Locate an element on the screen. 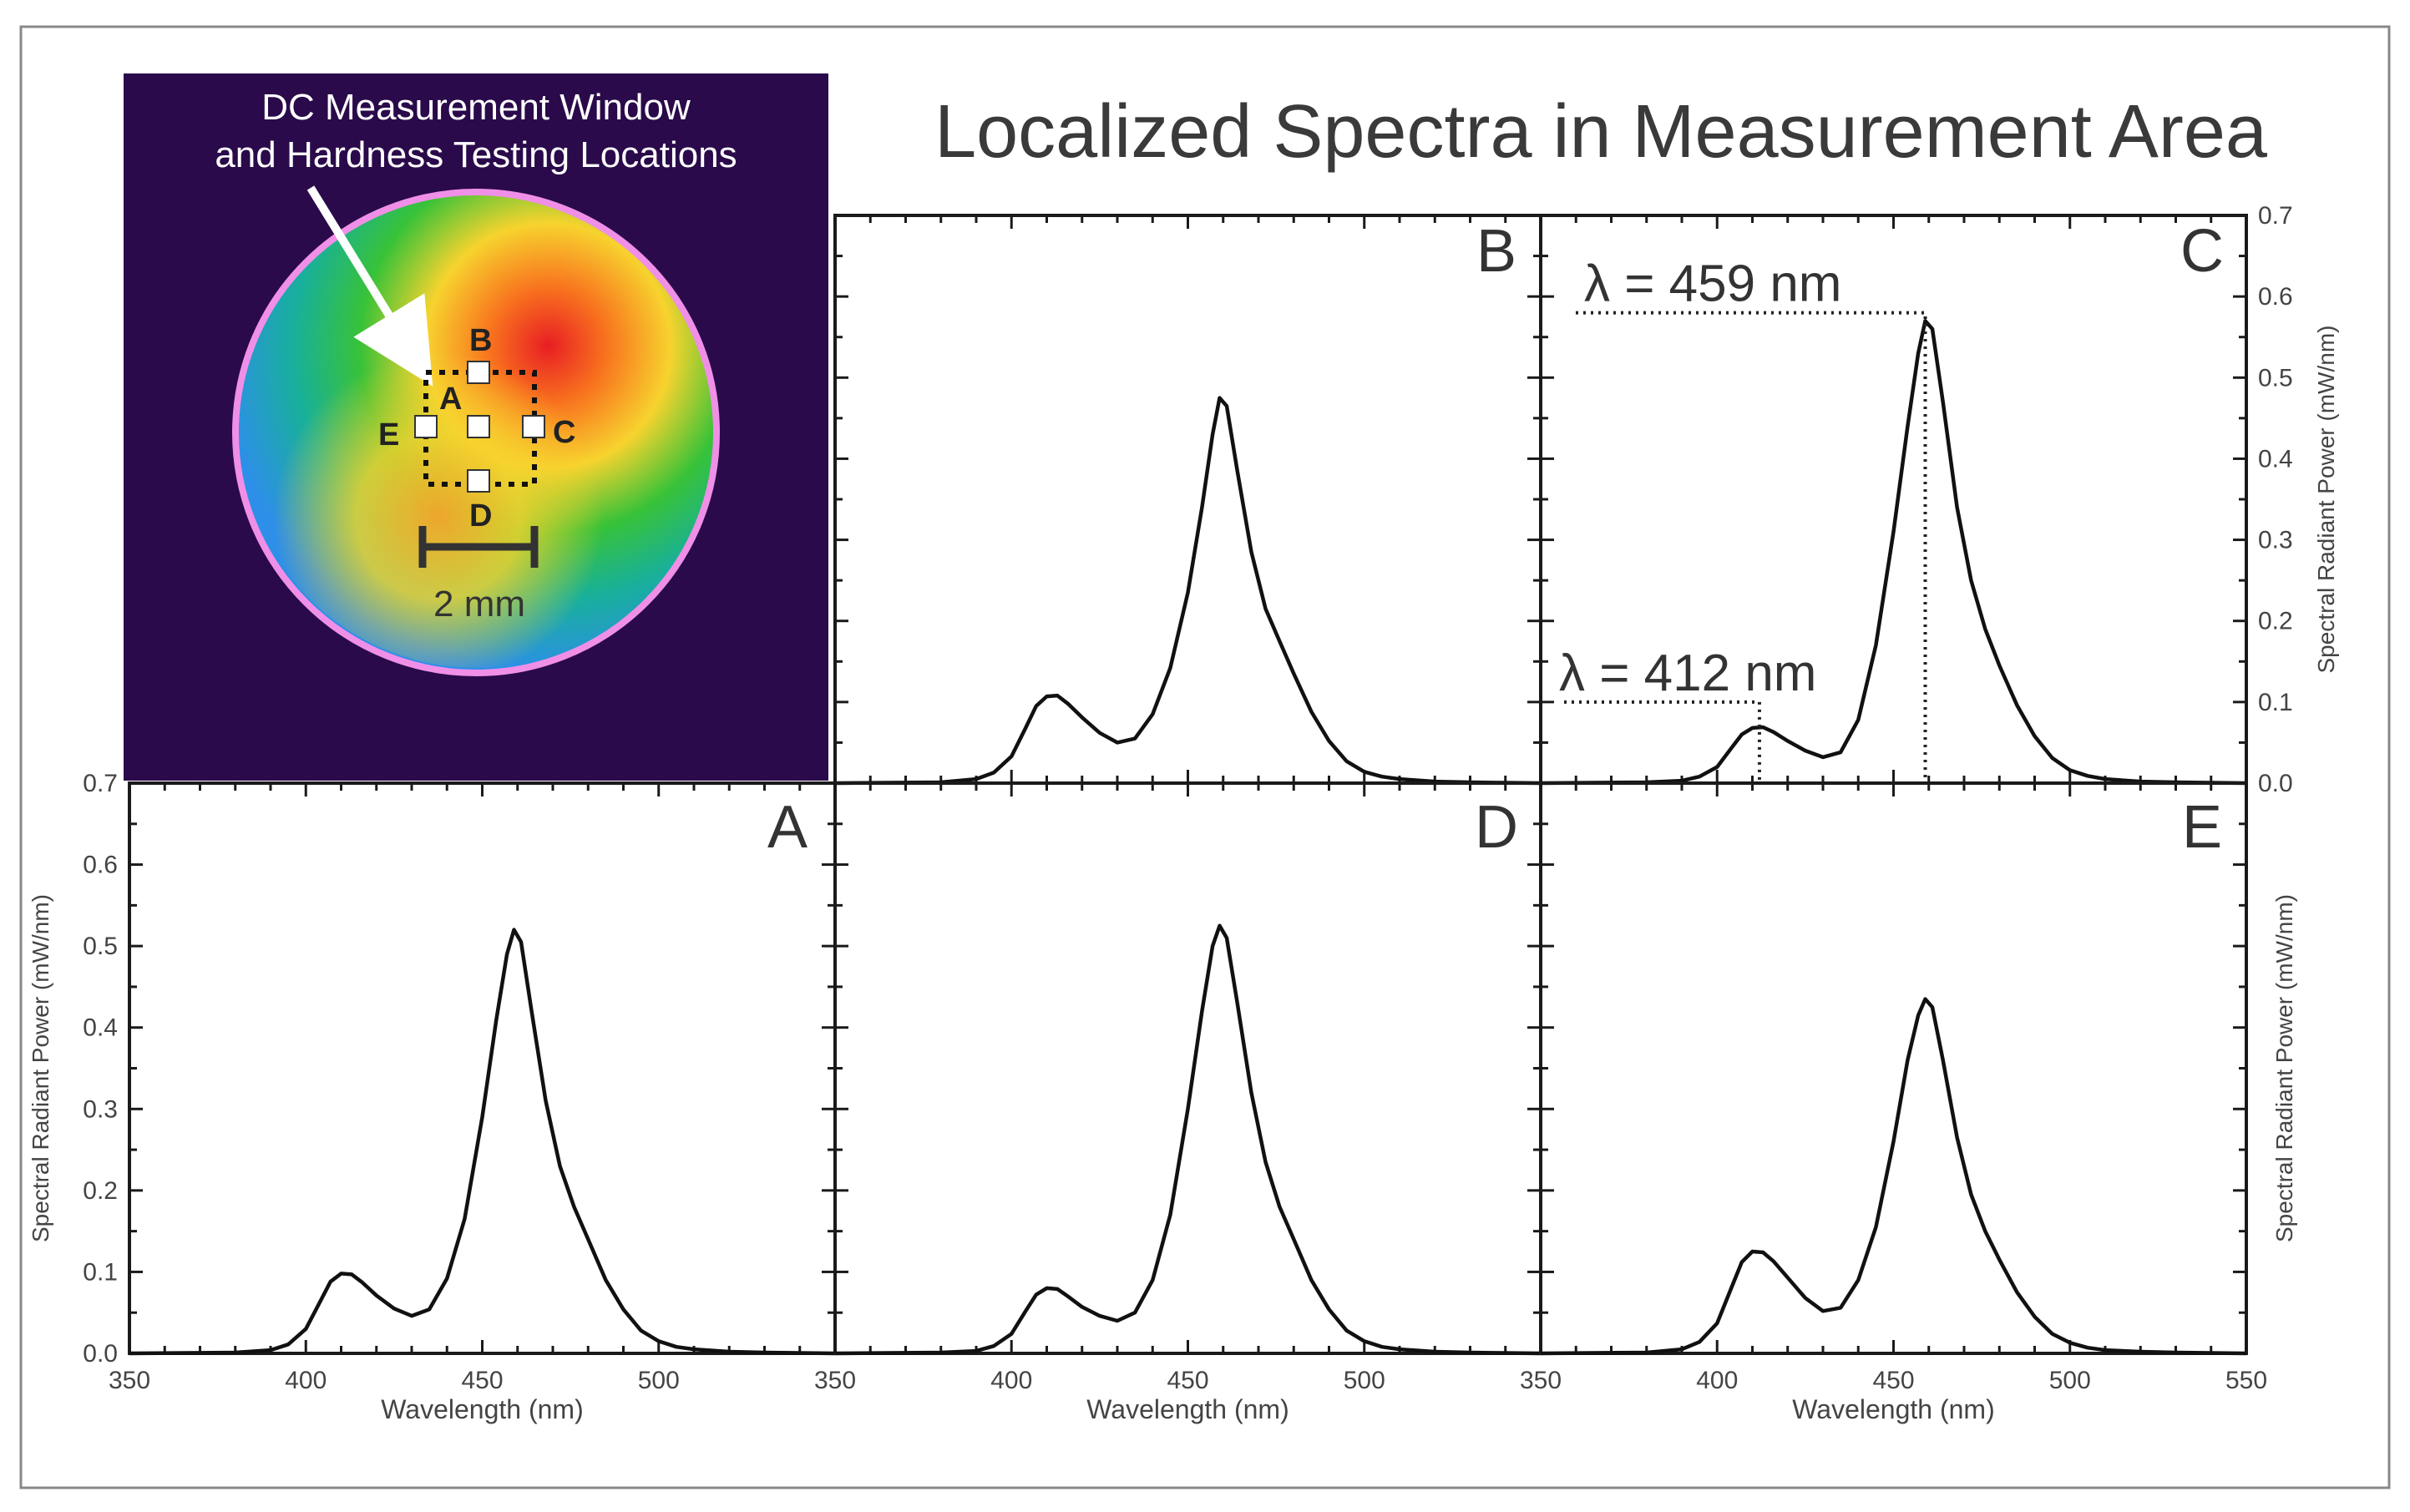  panel-e-x-tick-label: 500 is located at coordinates (2070, 1380).